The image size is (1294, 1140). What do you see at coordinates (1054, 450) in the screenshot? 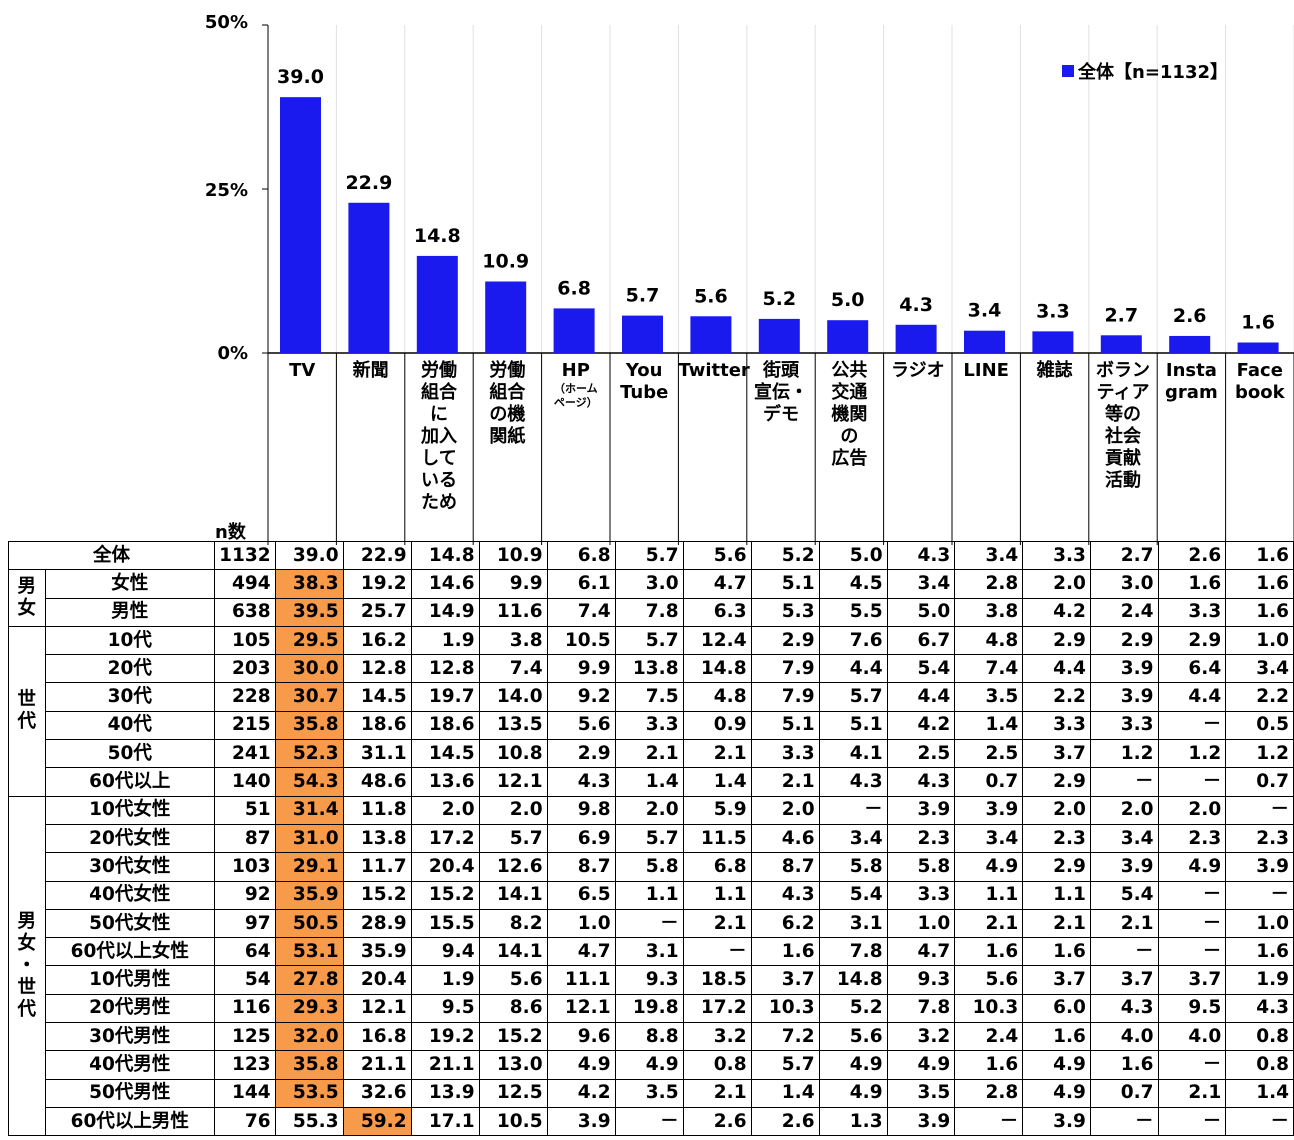
I see `category-header: 雑誌` at bounding box center [1054, 450].